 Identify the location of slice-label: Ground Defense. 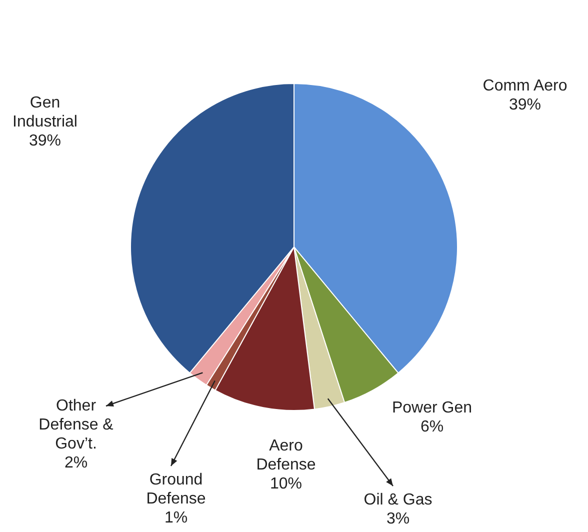
(176, 489).